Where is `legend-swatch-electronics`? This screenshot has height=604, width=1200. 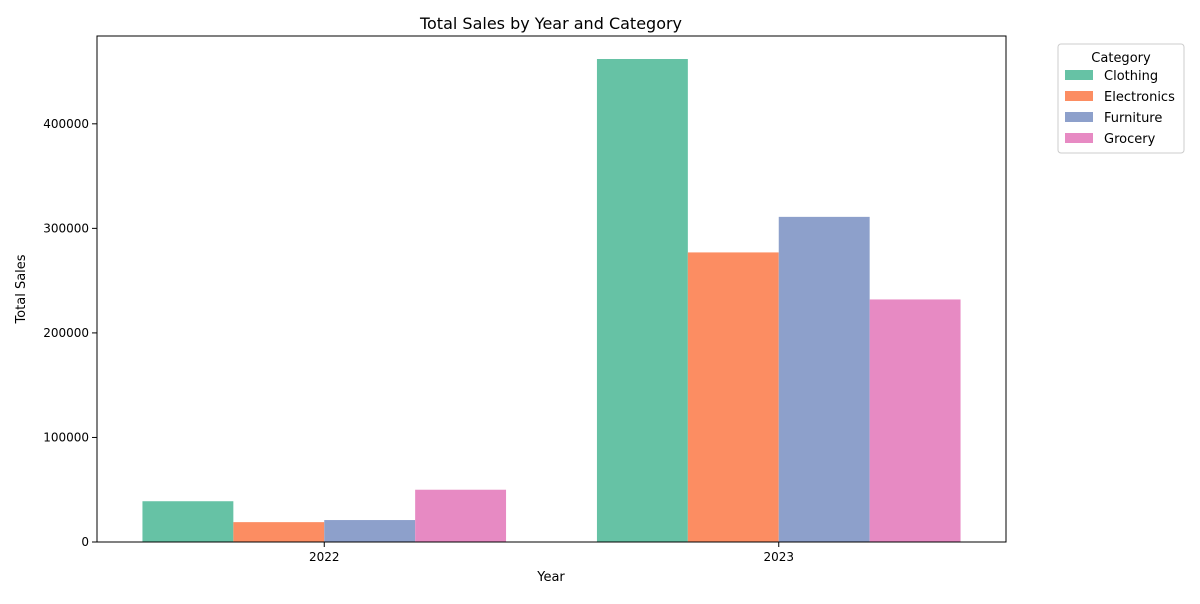 legend-swatch-electronics is located at coordinates (1079, 96).